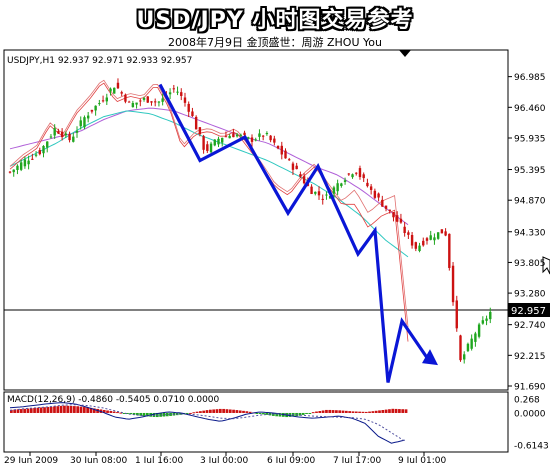  I want to click on y-tick-label: 92.740, so click(530, 326).